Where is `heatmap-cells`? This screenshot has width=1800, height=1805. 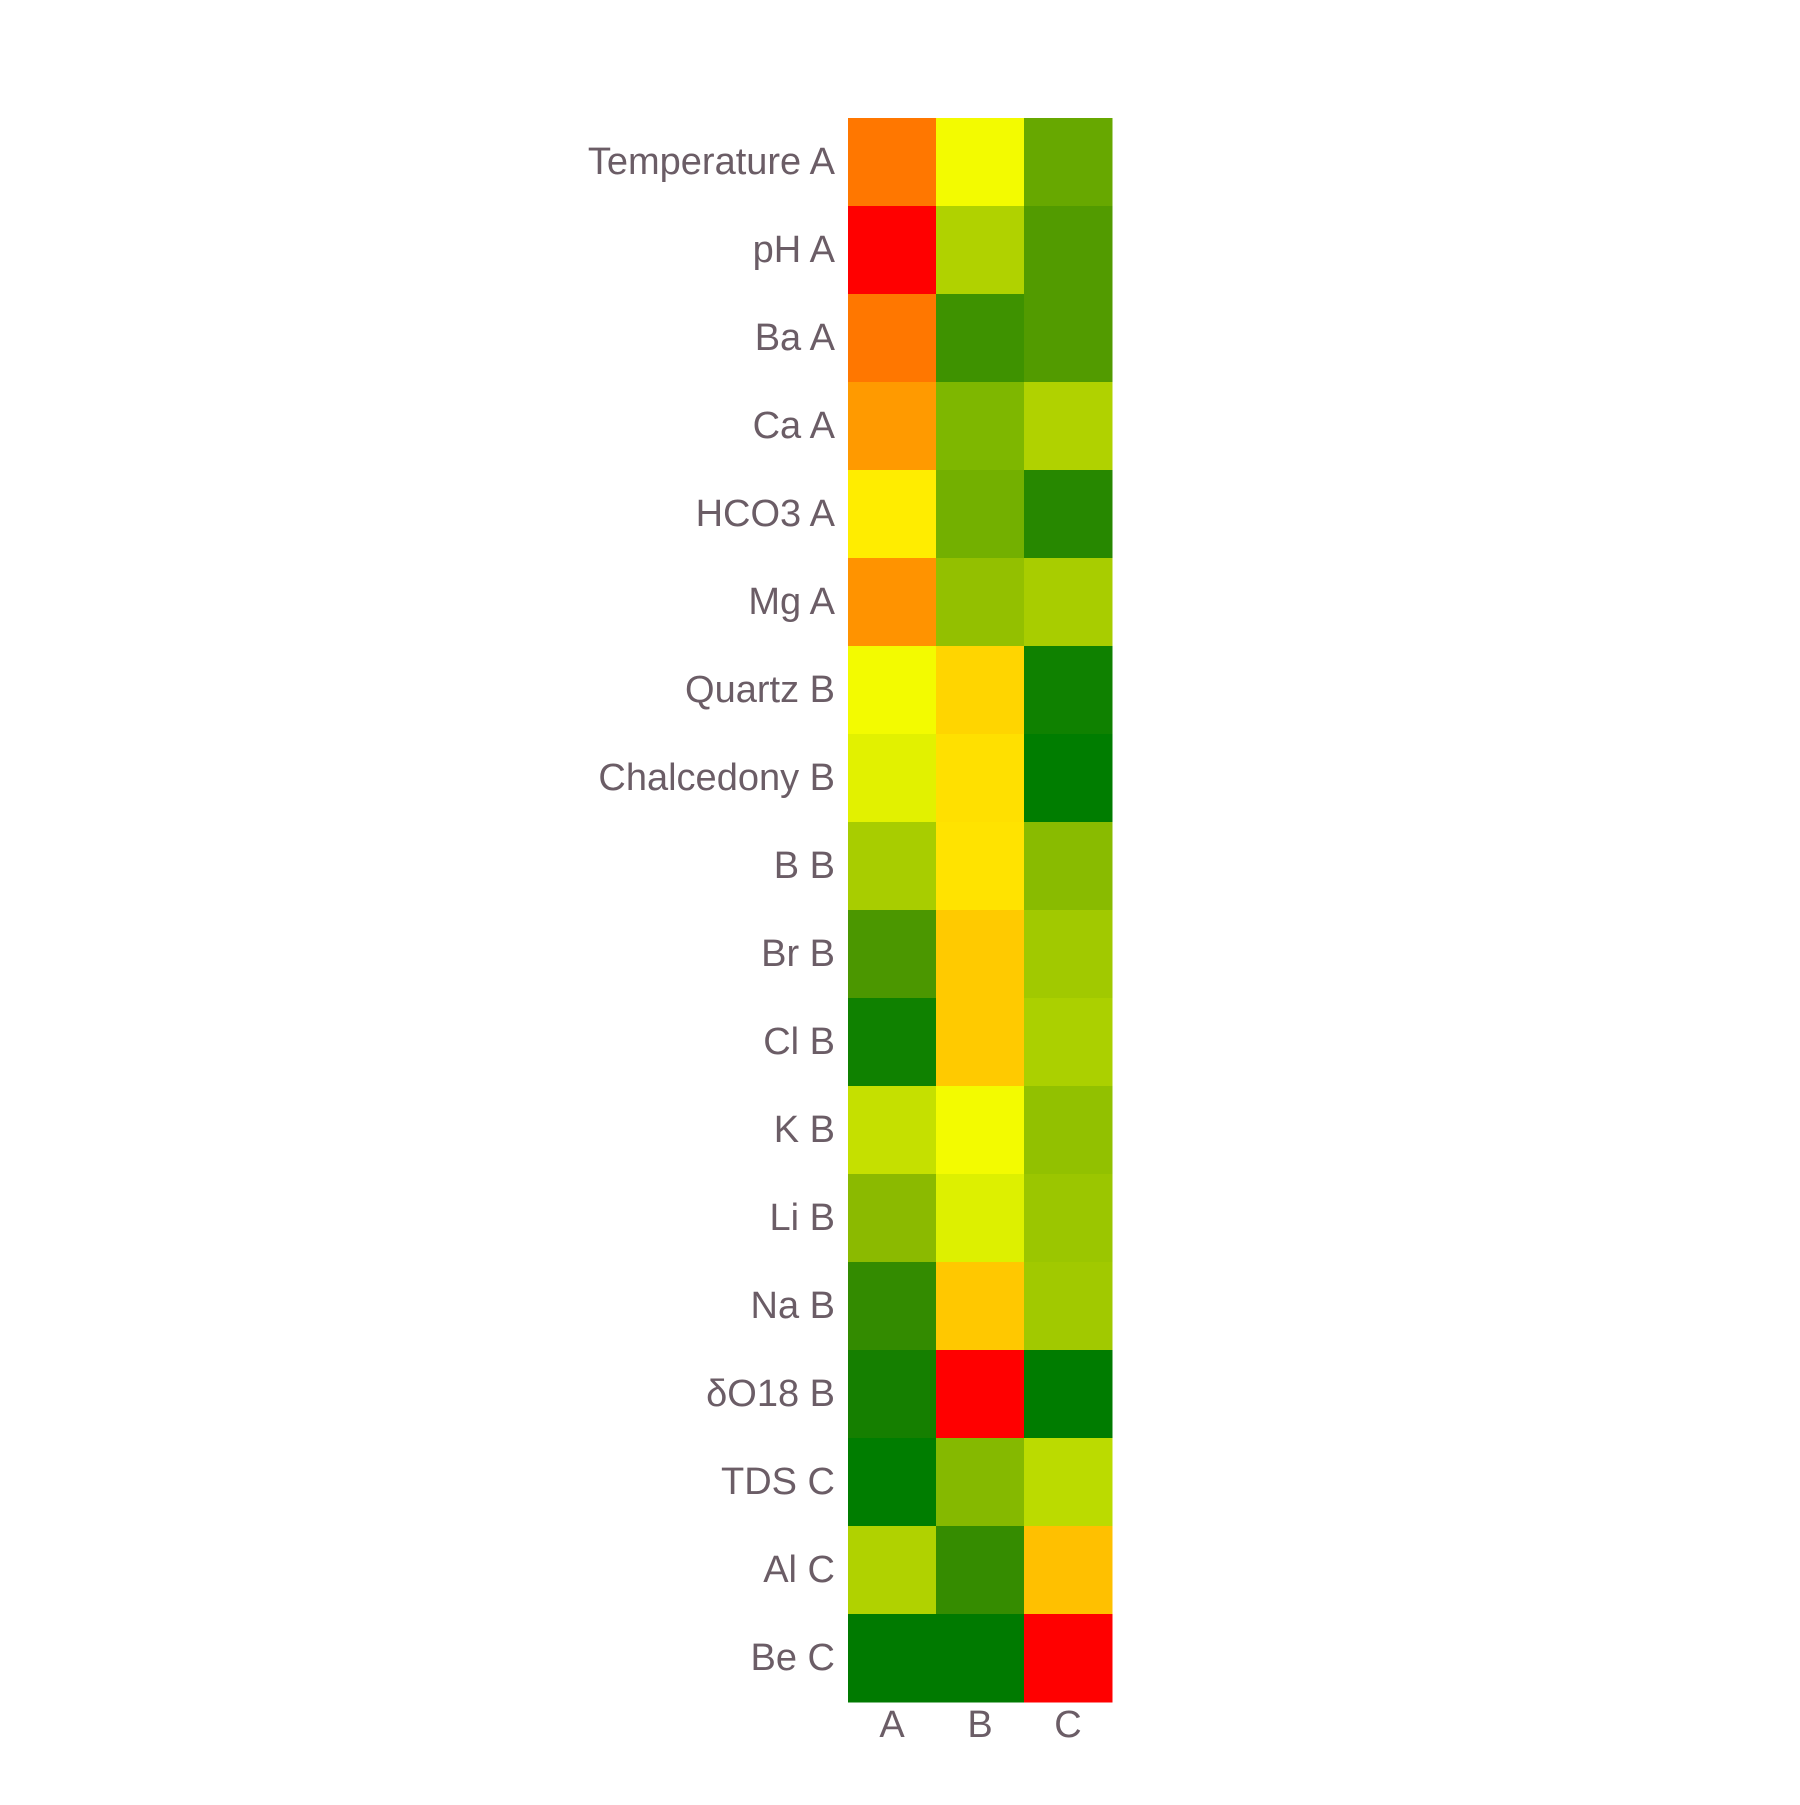 heatmap-cells is located at coordinates (980, 910).